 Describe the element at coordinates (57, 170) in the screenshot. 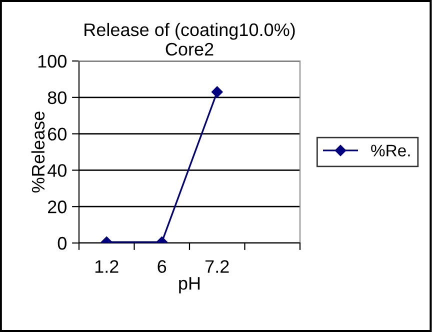

I see `y-tick-label: 40` at that location.